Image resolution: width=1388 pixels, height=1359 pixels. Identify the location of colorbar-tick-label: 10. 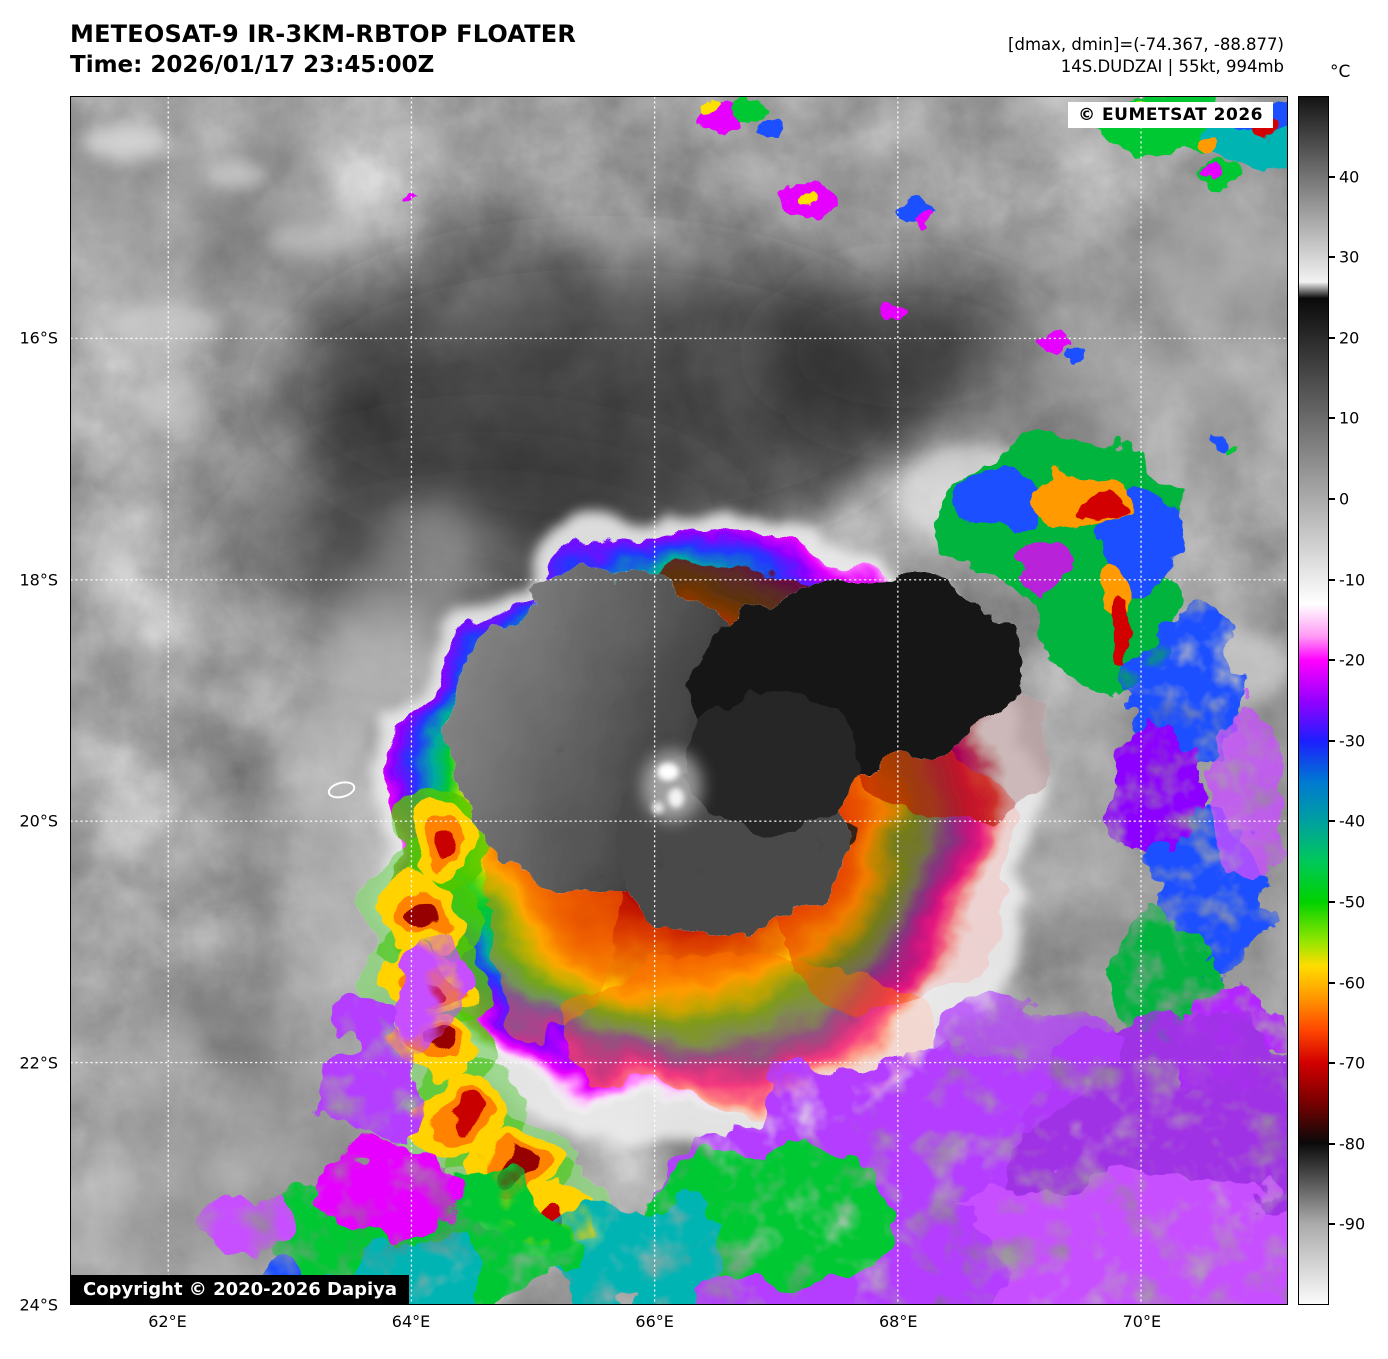
(1349, 418).